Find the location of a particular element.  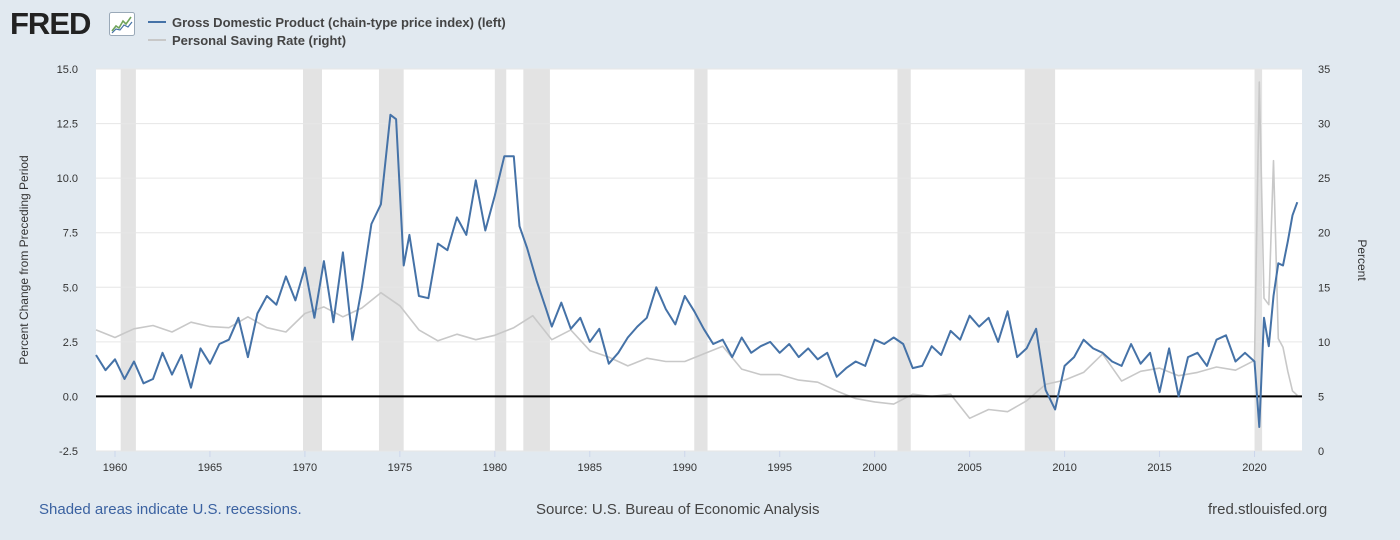

legend-label-saving-rate: Personal Saving Rate (right) is located at coordinates (259, 40).